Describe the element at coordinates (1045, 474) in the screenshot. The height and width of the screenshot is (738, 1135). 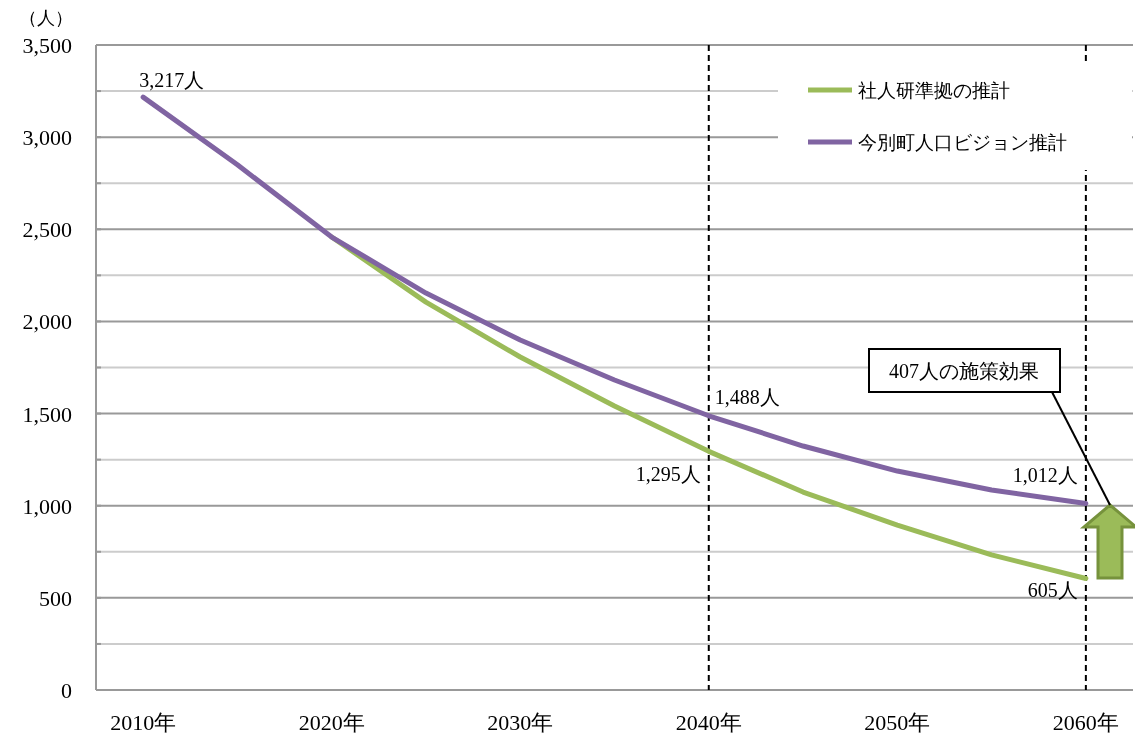
I see `annotation: 1,012人` at that location.